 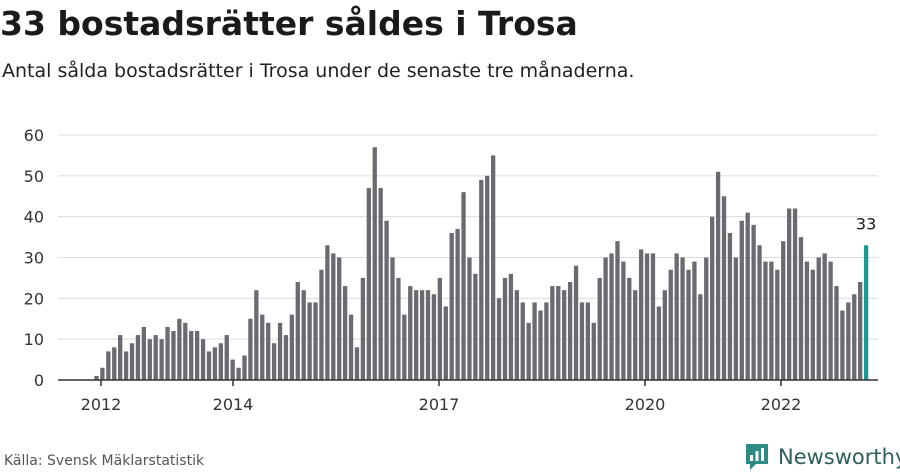 I want to click on last-value-label: 33, so click(x=866, y=223).